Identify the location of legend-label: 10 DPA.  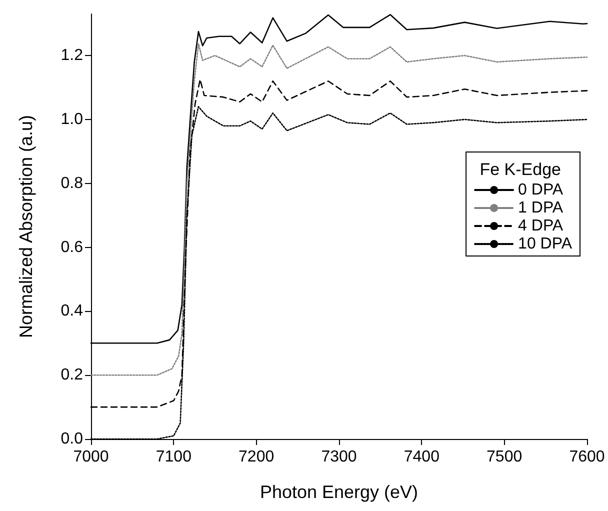
(545, 244).